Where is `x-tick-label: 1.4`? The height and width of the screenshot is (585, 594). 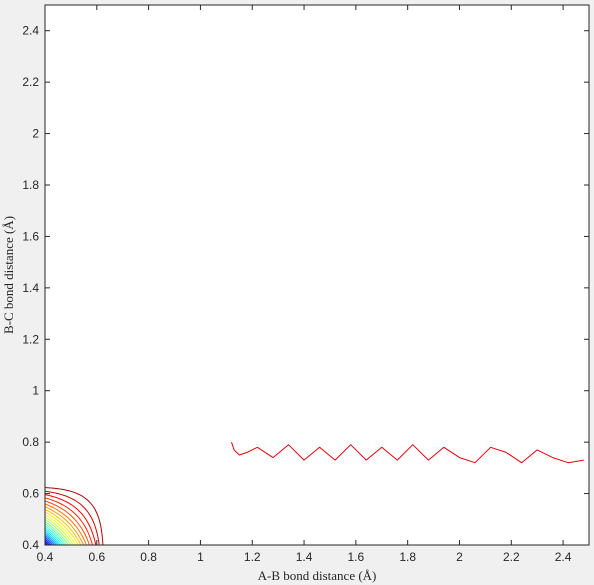
x-tick-label: 1.4 is located at coordinates (304, 557).